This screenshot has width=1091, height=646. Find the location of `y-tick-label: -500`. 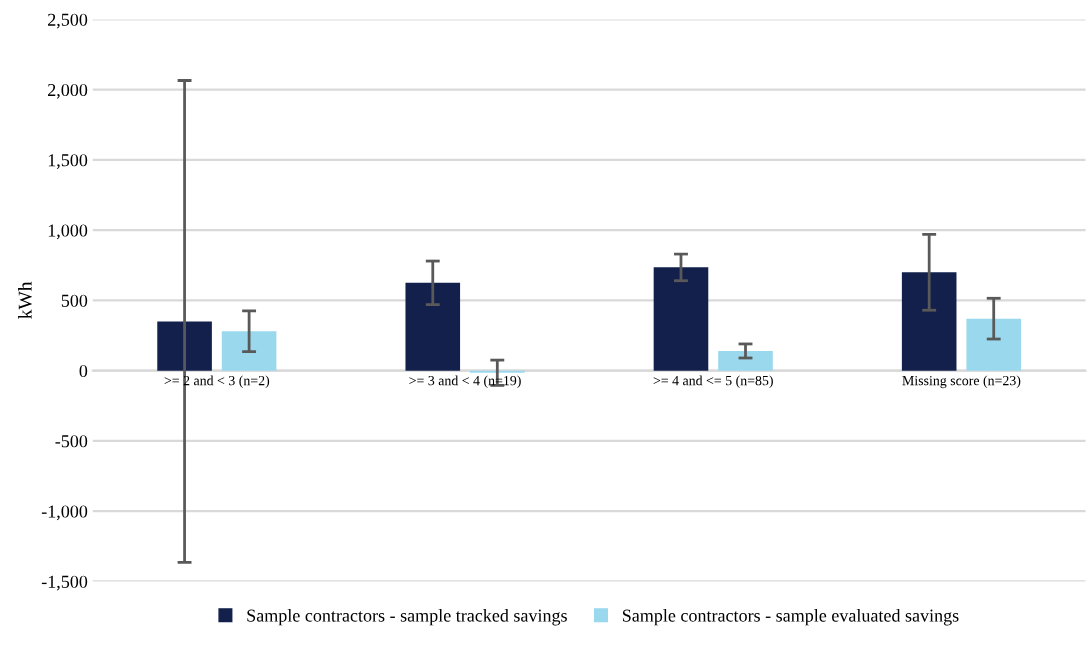

y-tick-label: -500 is located at coordinates (71, 441).